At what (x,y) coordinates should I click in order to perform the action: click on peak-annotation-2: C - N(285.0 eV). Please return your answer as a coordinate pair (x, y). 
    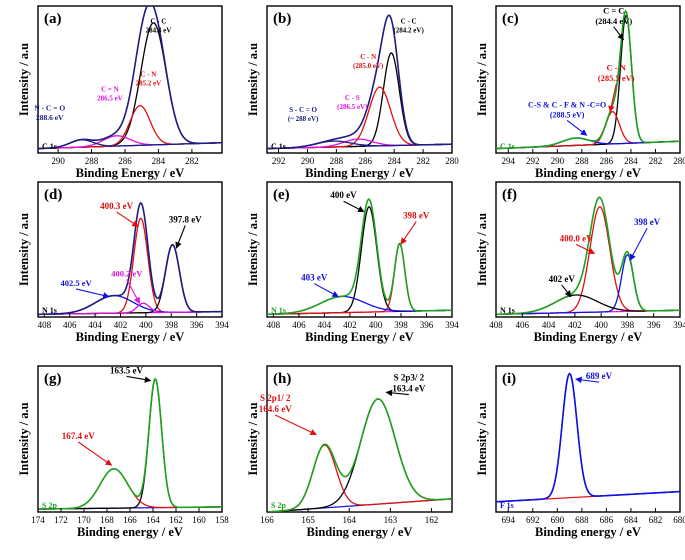
    Looking at the image, I should click on (368, 61).